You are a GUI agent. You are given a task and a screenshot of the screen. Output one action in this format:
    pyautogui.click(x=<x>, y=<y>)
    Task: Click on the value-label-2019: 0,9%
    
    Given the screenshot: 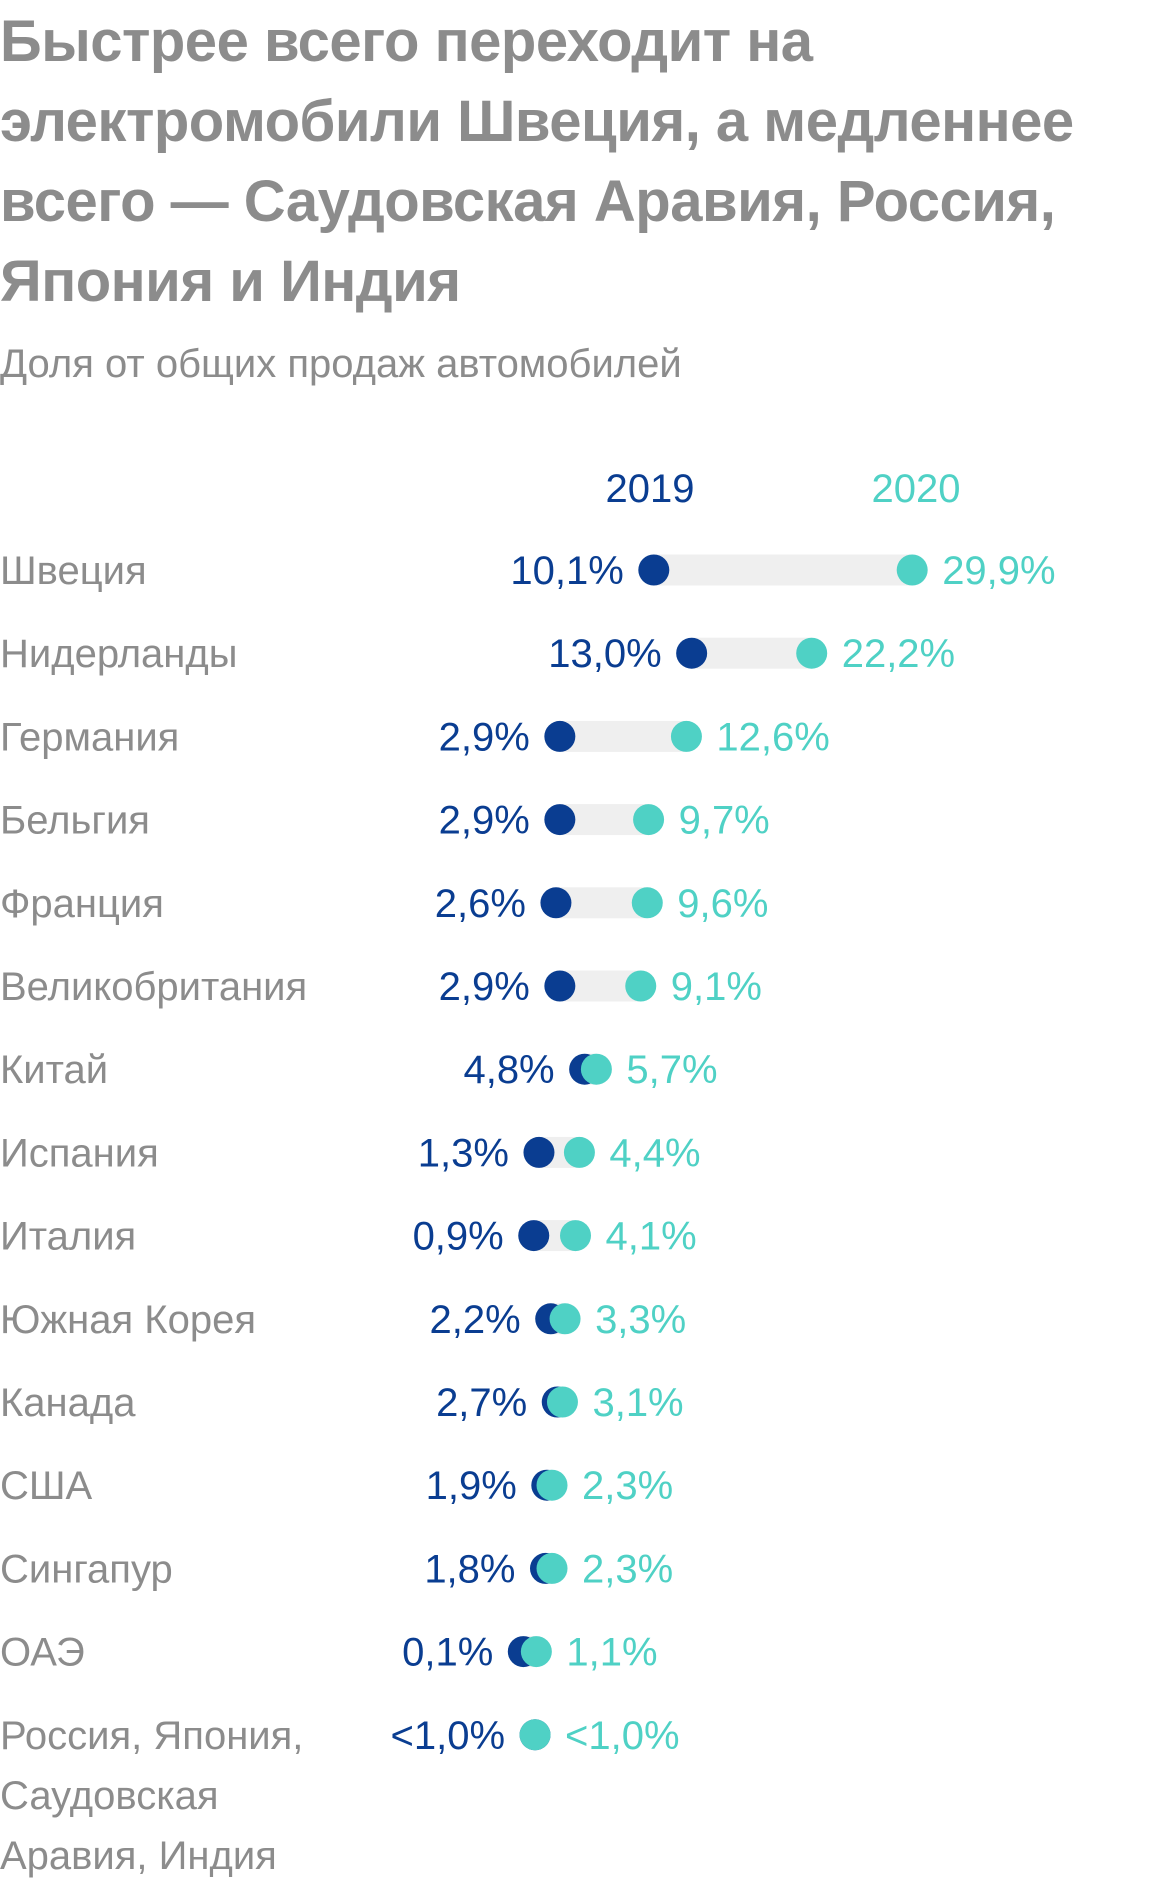 What is the action you would take?
    pyautogui.click(x=458, y=1237)
    